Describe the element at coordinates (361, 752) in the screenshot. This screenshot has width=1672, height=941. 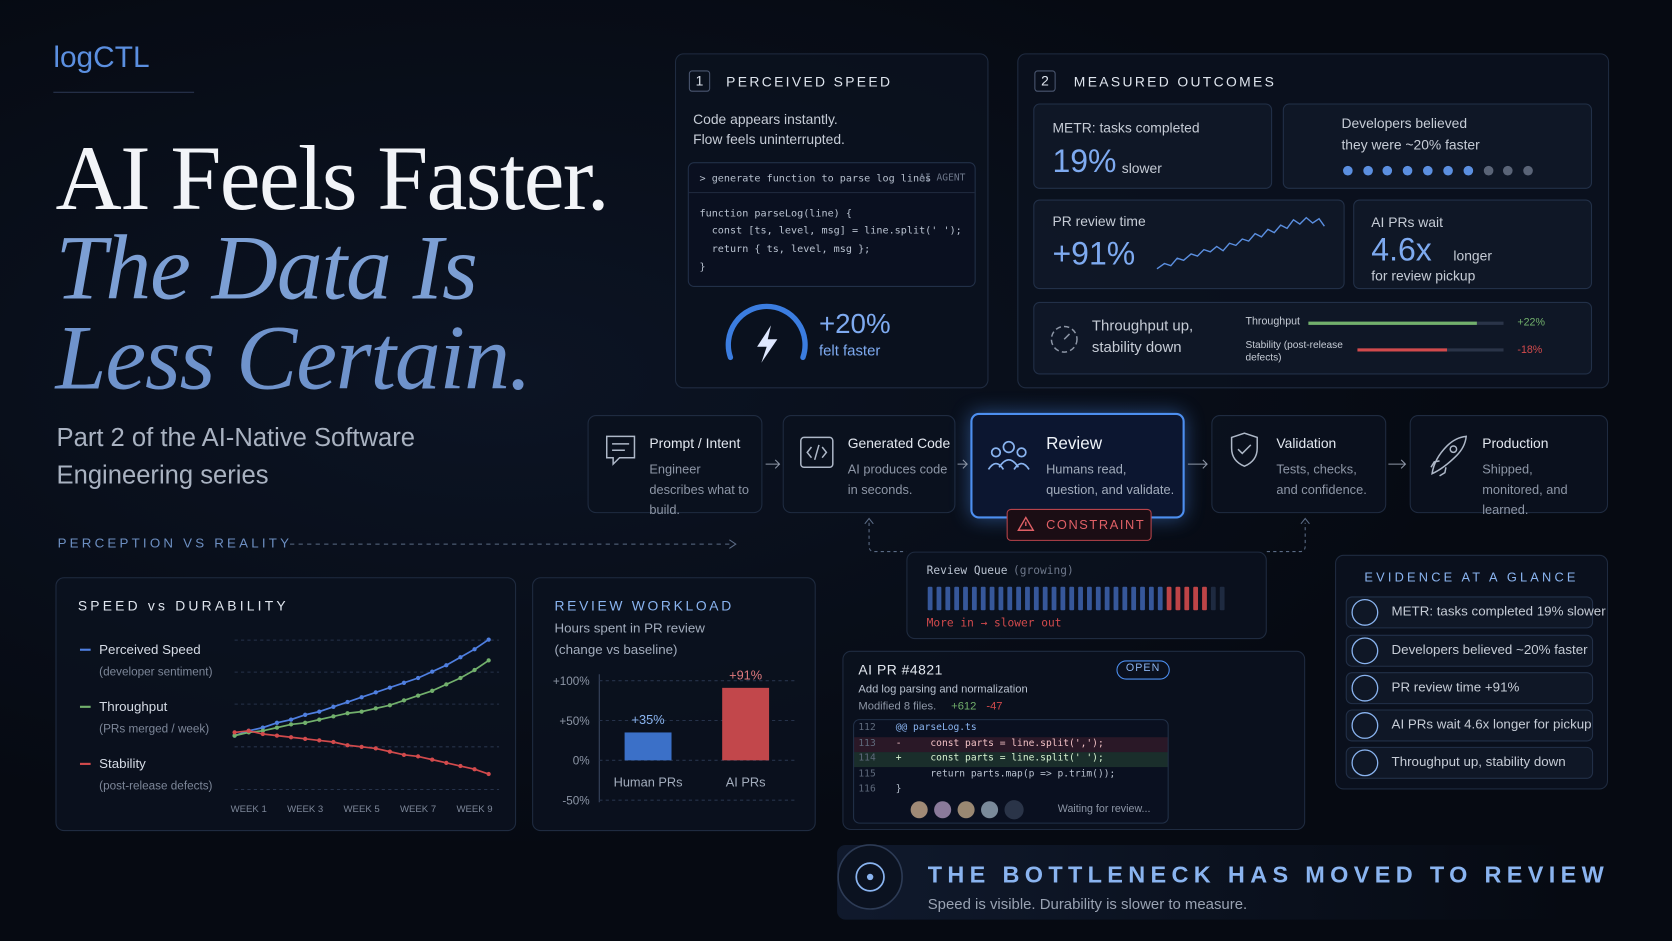
I see `series-line` at that location.